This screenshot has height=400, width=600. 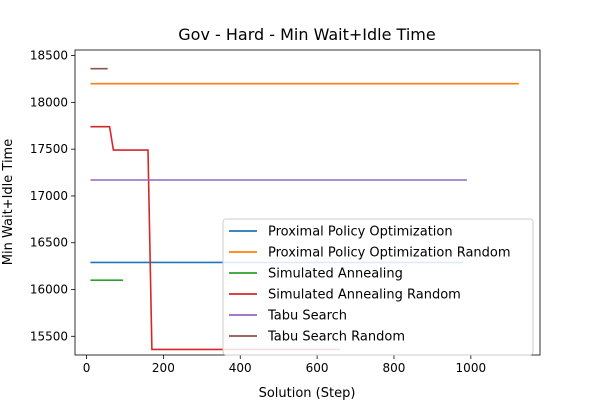 What do you see at coordinates (49, 196) in the screenshot?
I see `y-tick-label-3: 17000` at bounding box center [49, 196].